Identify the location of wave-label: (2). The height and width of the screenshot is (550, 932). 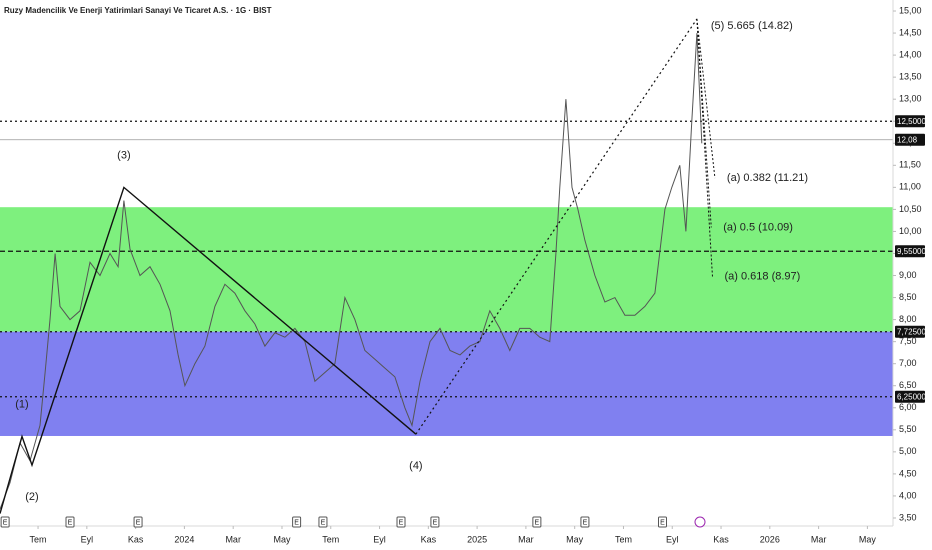
(31, 497).